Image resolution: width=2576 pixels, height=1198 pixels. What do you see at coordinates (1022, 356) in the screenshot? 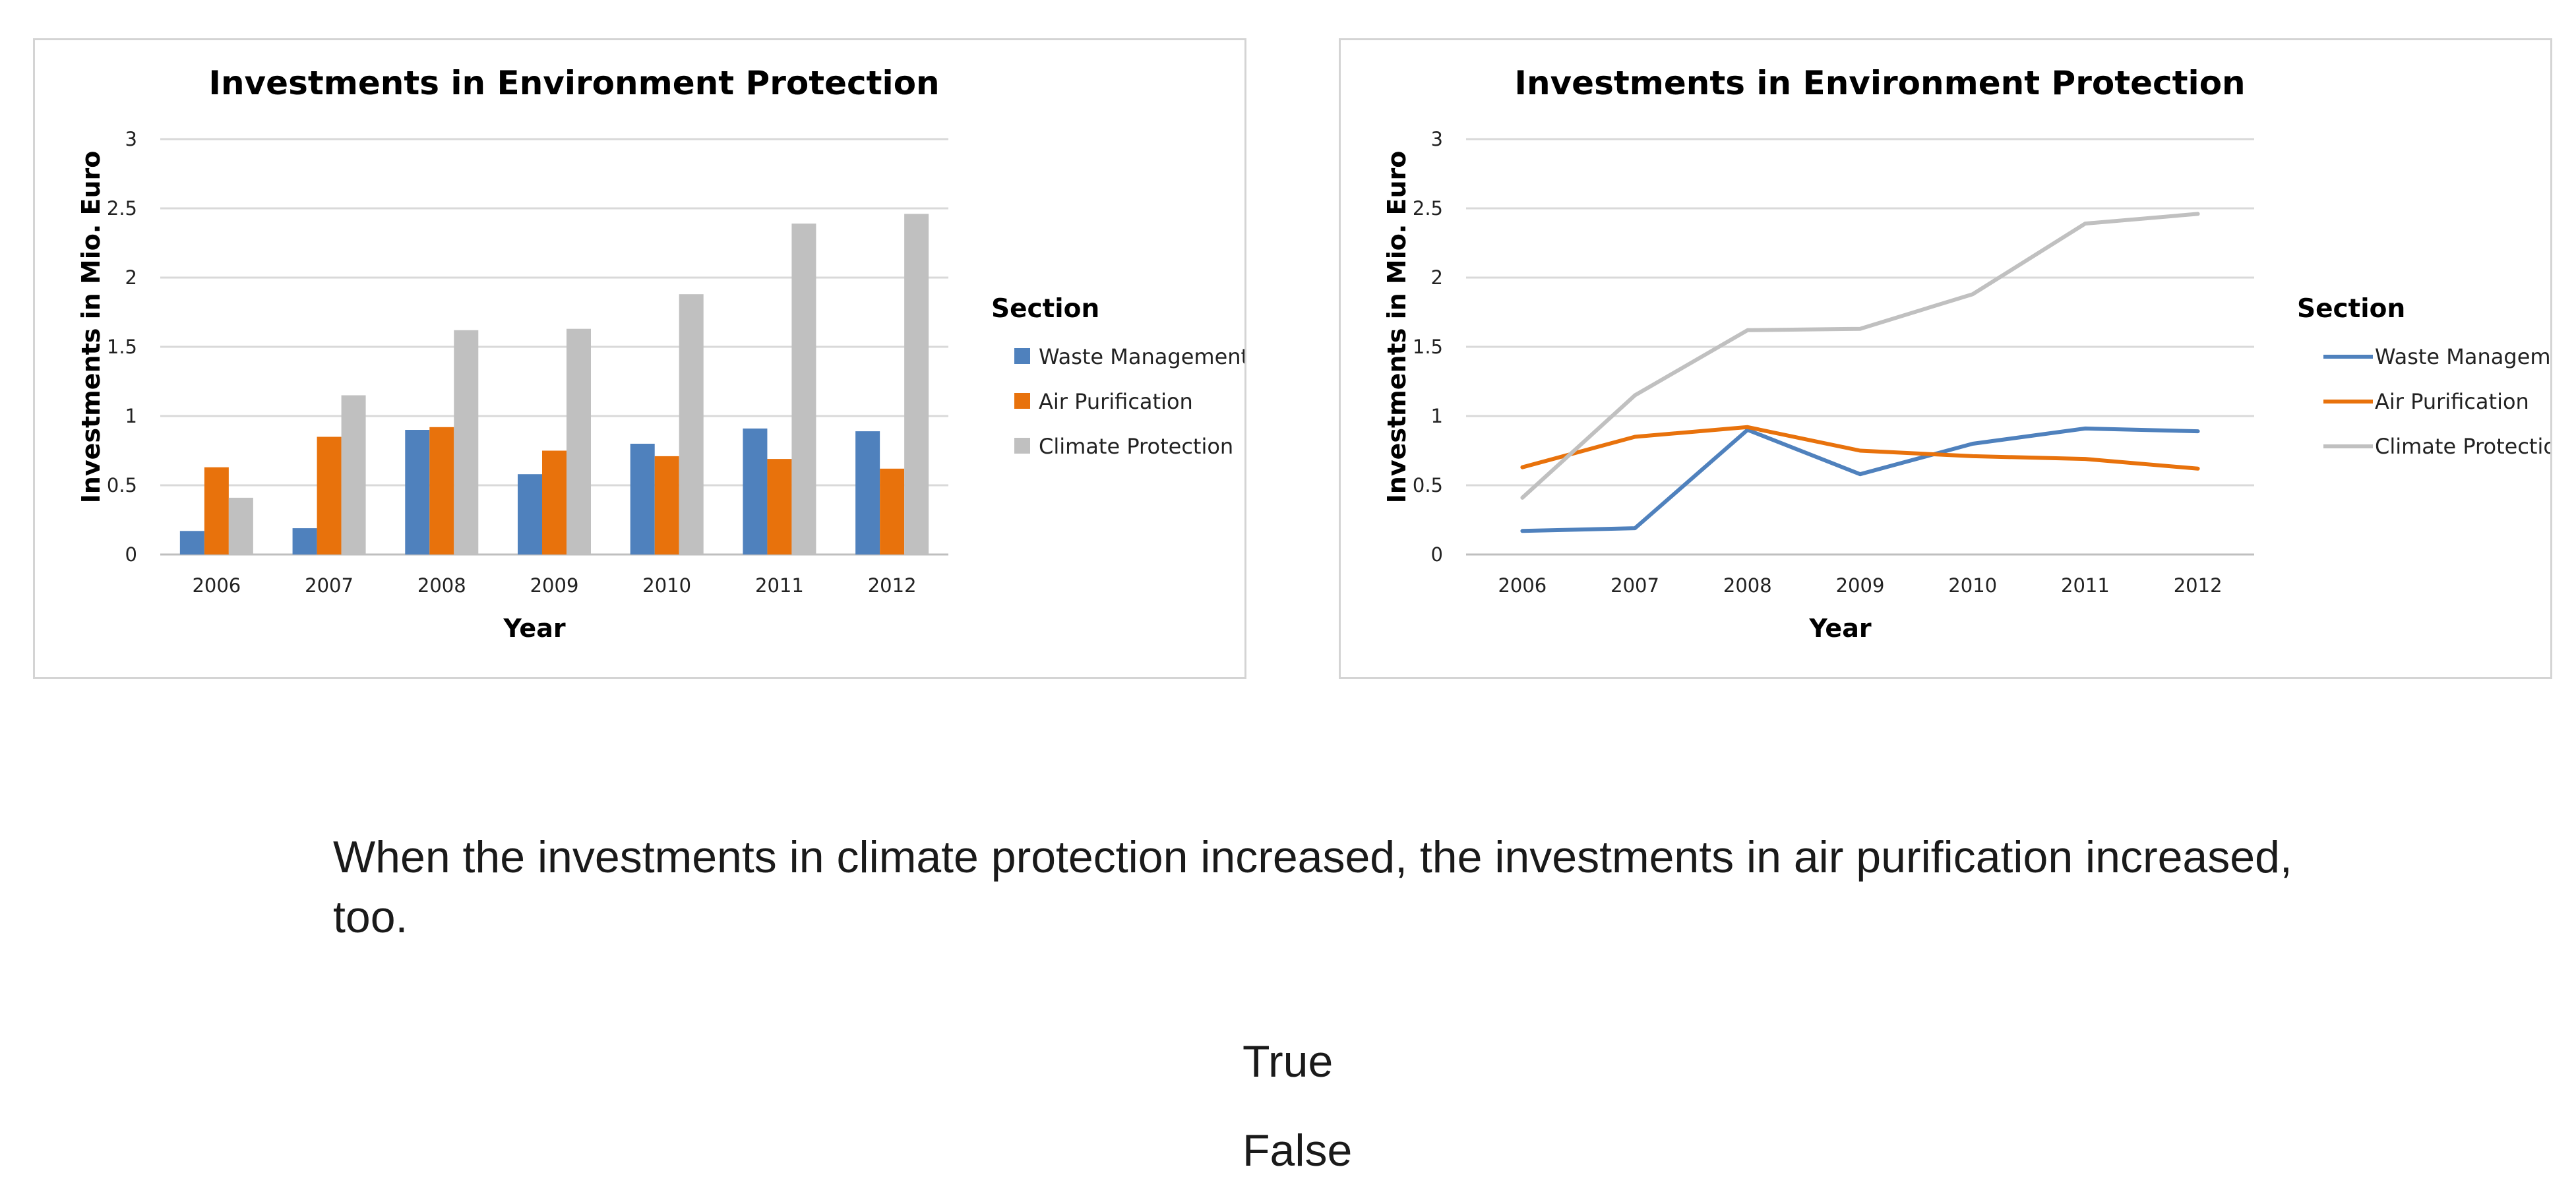
I see `legend-waste-management-swatch` at bounding box center [1022, 356].